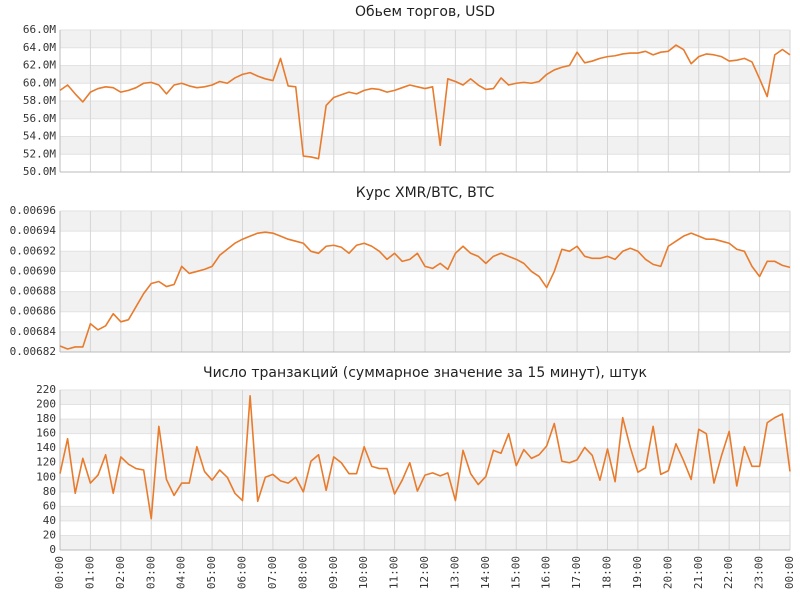  What do you see at coordinates (242, 572) in the screenshot?
I see `x-tick-label: 06:00` at bounding box center [242, 572].